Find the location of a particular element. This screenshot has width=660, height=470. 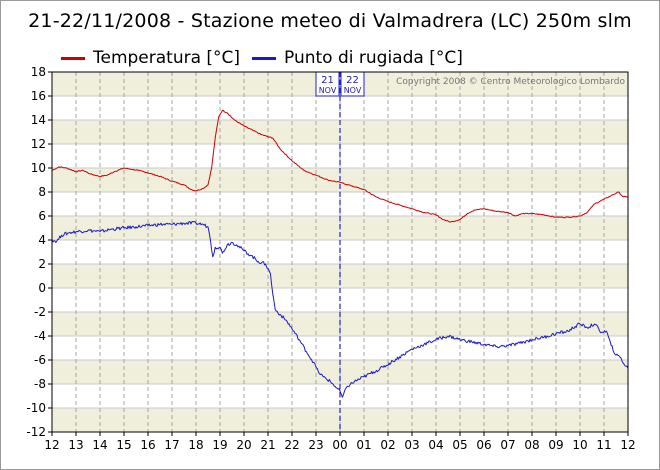

y-tick-label: 6 is located at coordinates (42, 216).